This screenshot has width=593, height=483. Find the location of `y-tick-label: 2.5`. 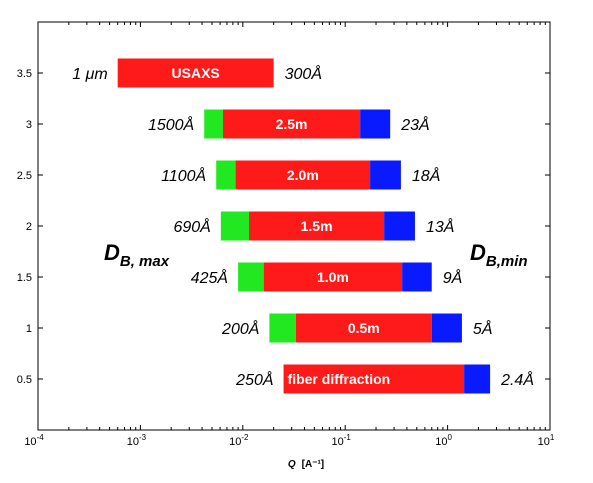

y-tick-label: 2.5 is located at coordinates (24, 176).